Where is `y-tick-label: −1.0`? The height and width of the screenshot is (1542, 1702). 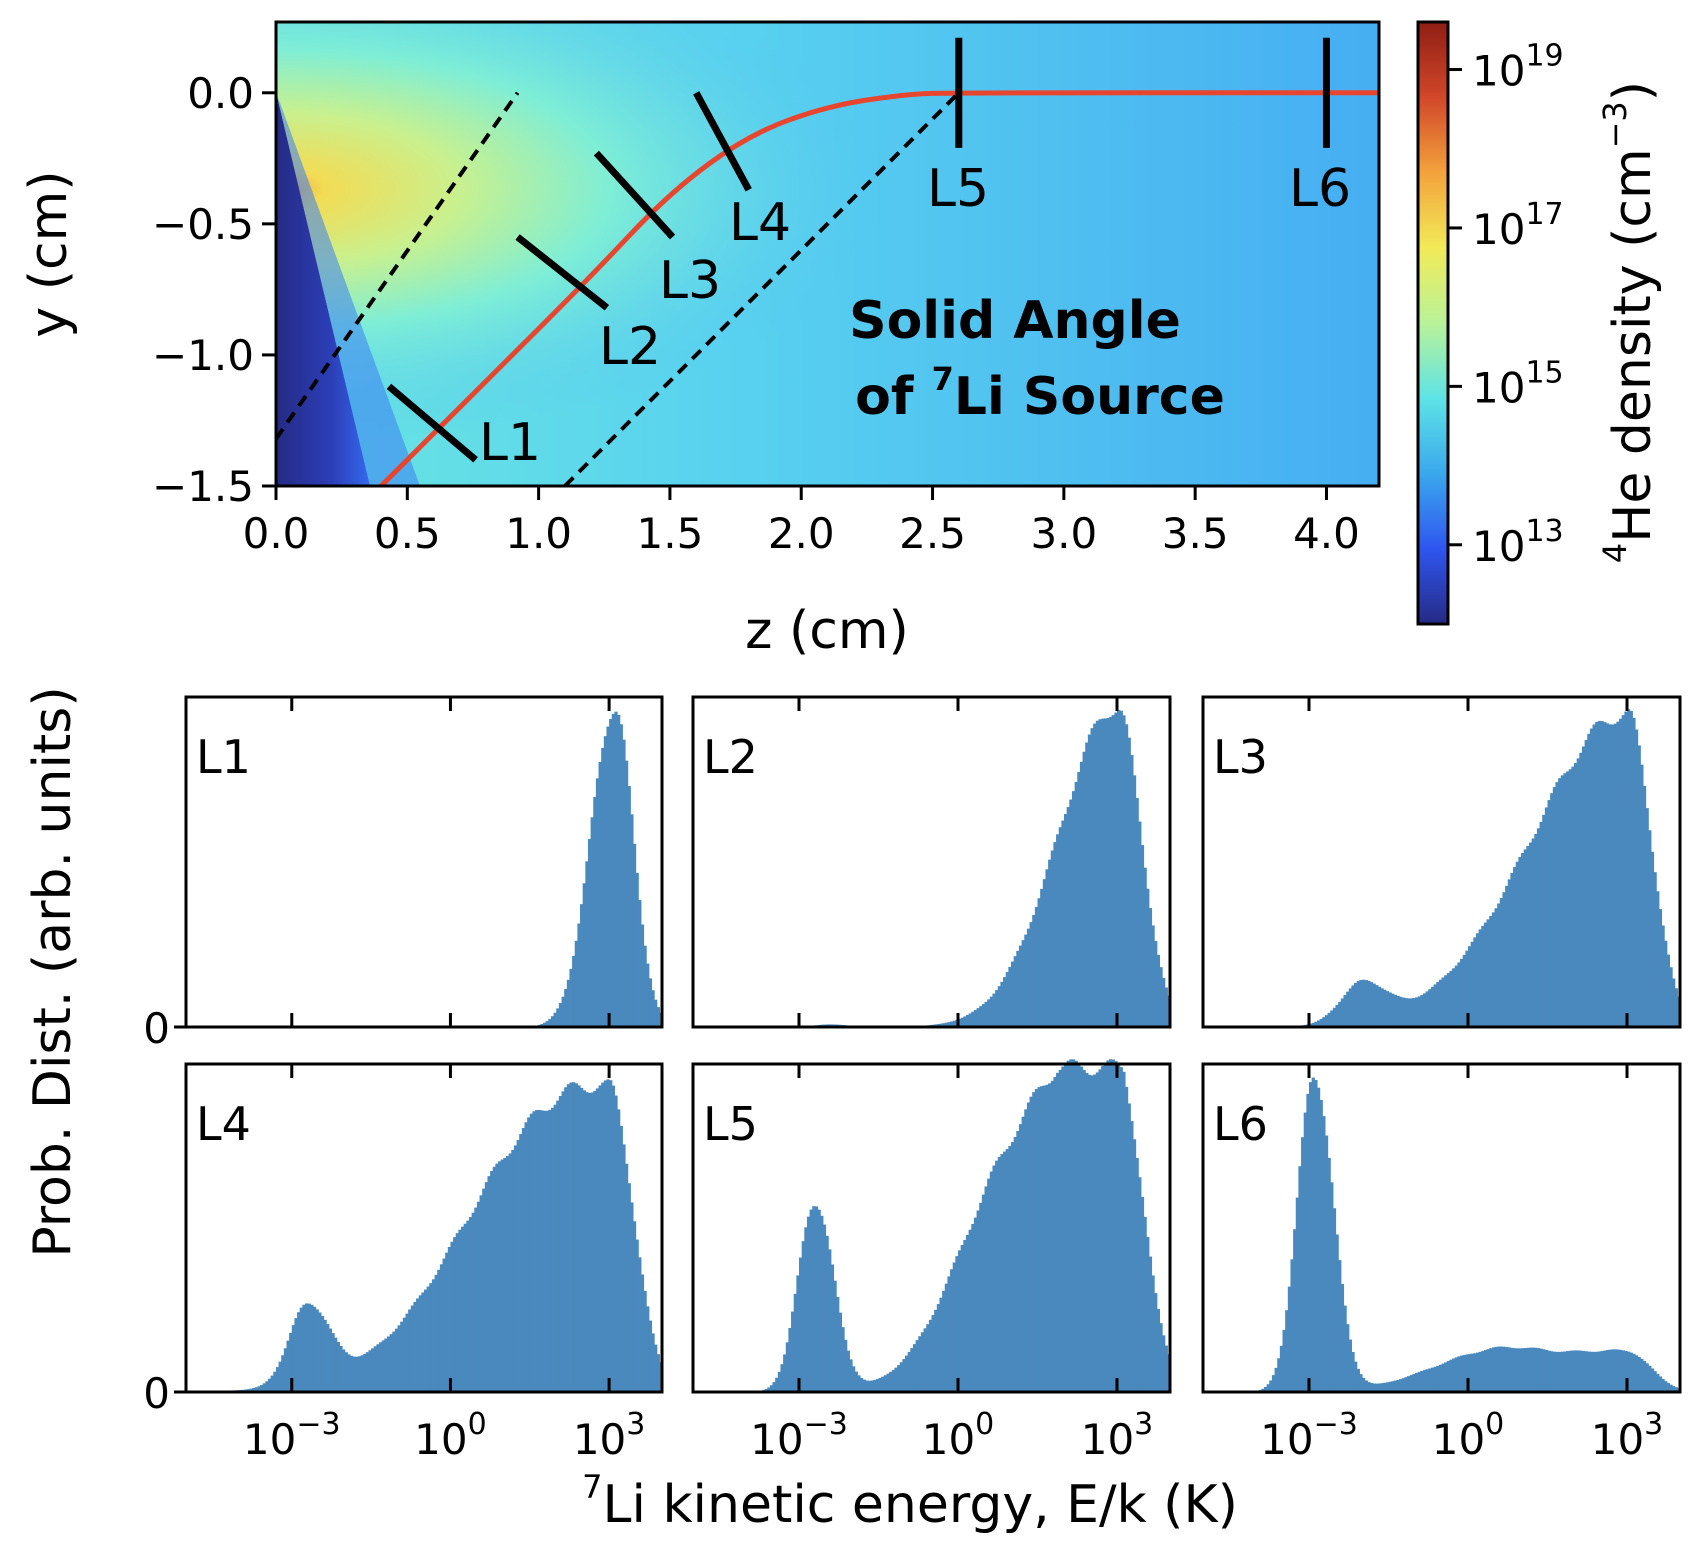 y-tick-label: −1.0 is located at coordinates (203, 355).